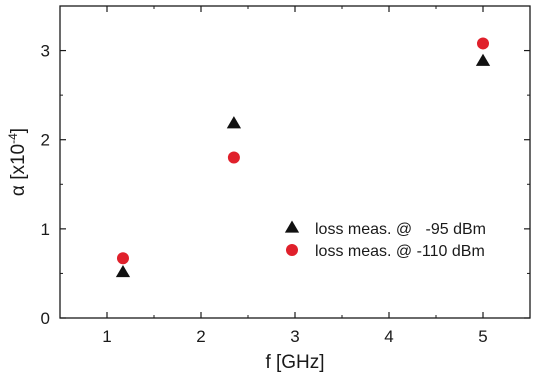 This screenshot has width=536, height=381. Describe the element at coordinates (106, 336) in the screenshot. I see `x-tick-label: 1` at that location.